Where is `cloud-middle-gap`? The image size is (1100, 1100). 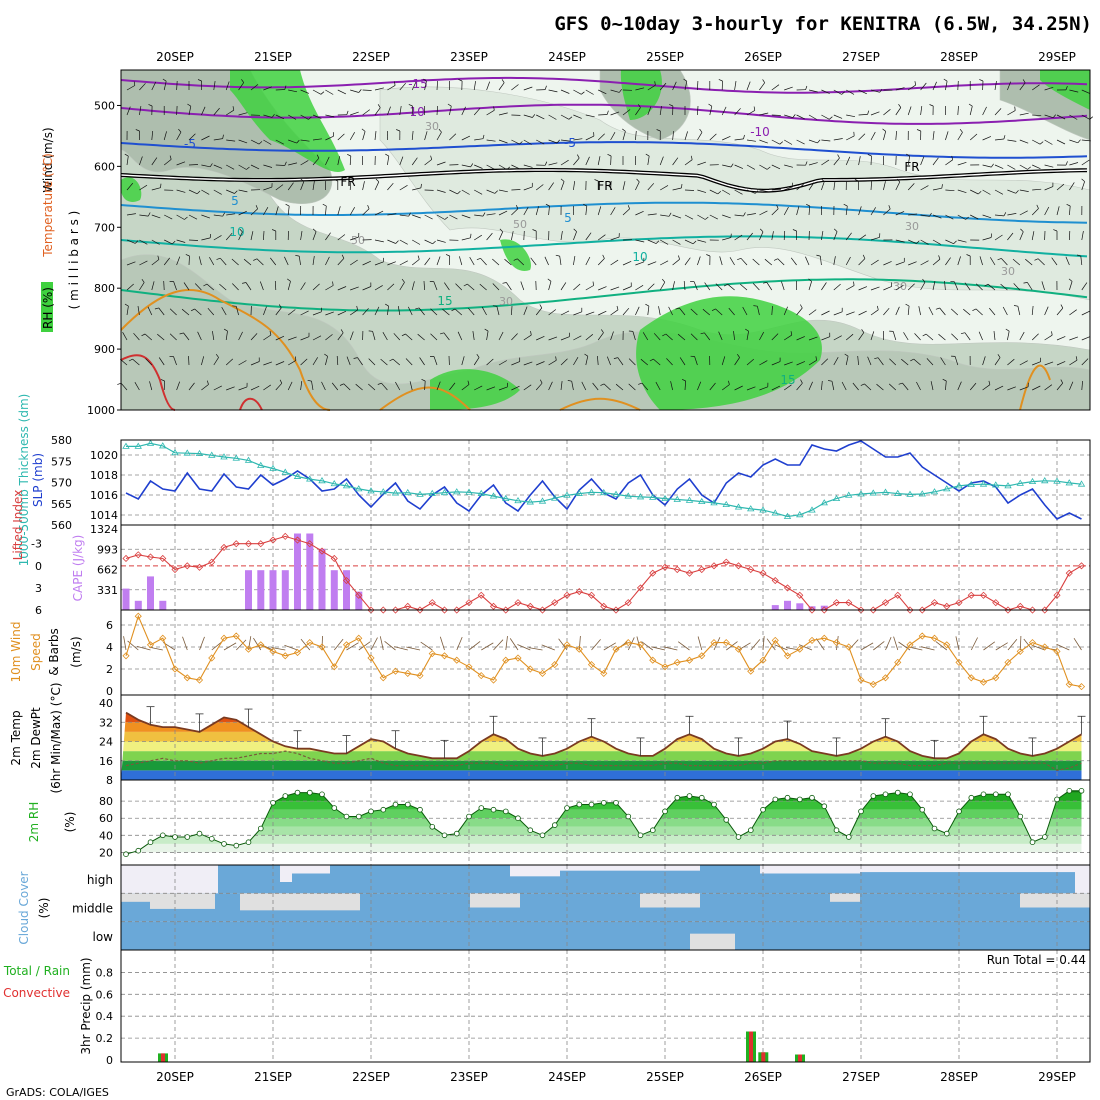 cloud-middle-gap is located at coordinates (670, 900).